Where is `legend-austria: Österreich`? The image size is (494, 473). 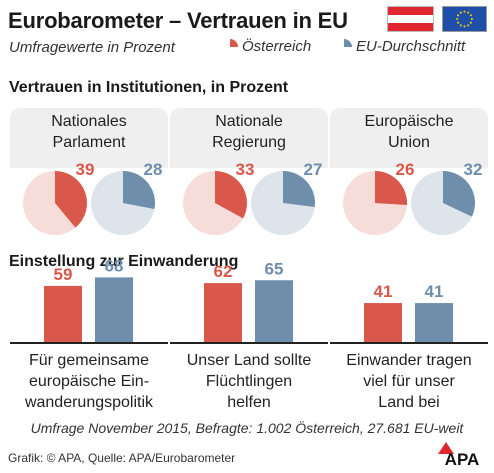
legend-austria: Österreich is located at coordinates (266, 46).